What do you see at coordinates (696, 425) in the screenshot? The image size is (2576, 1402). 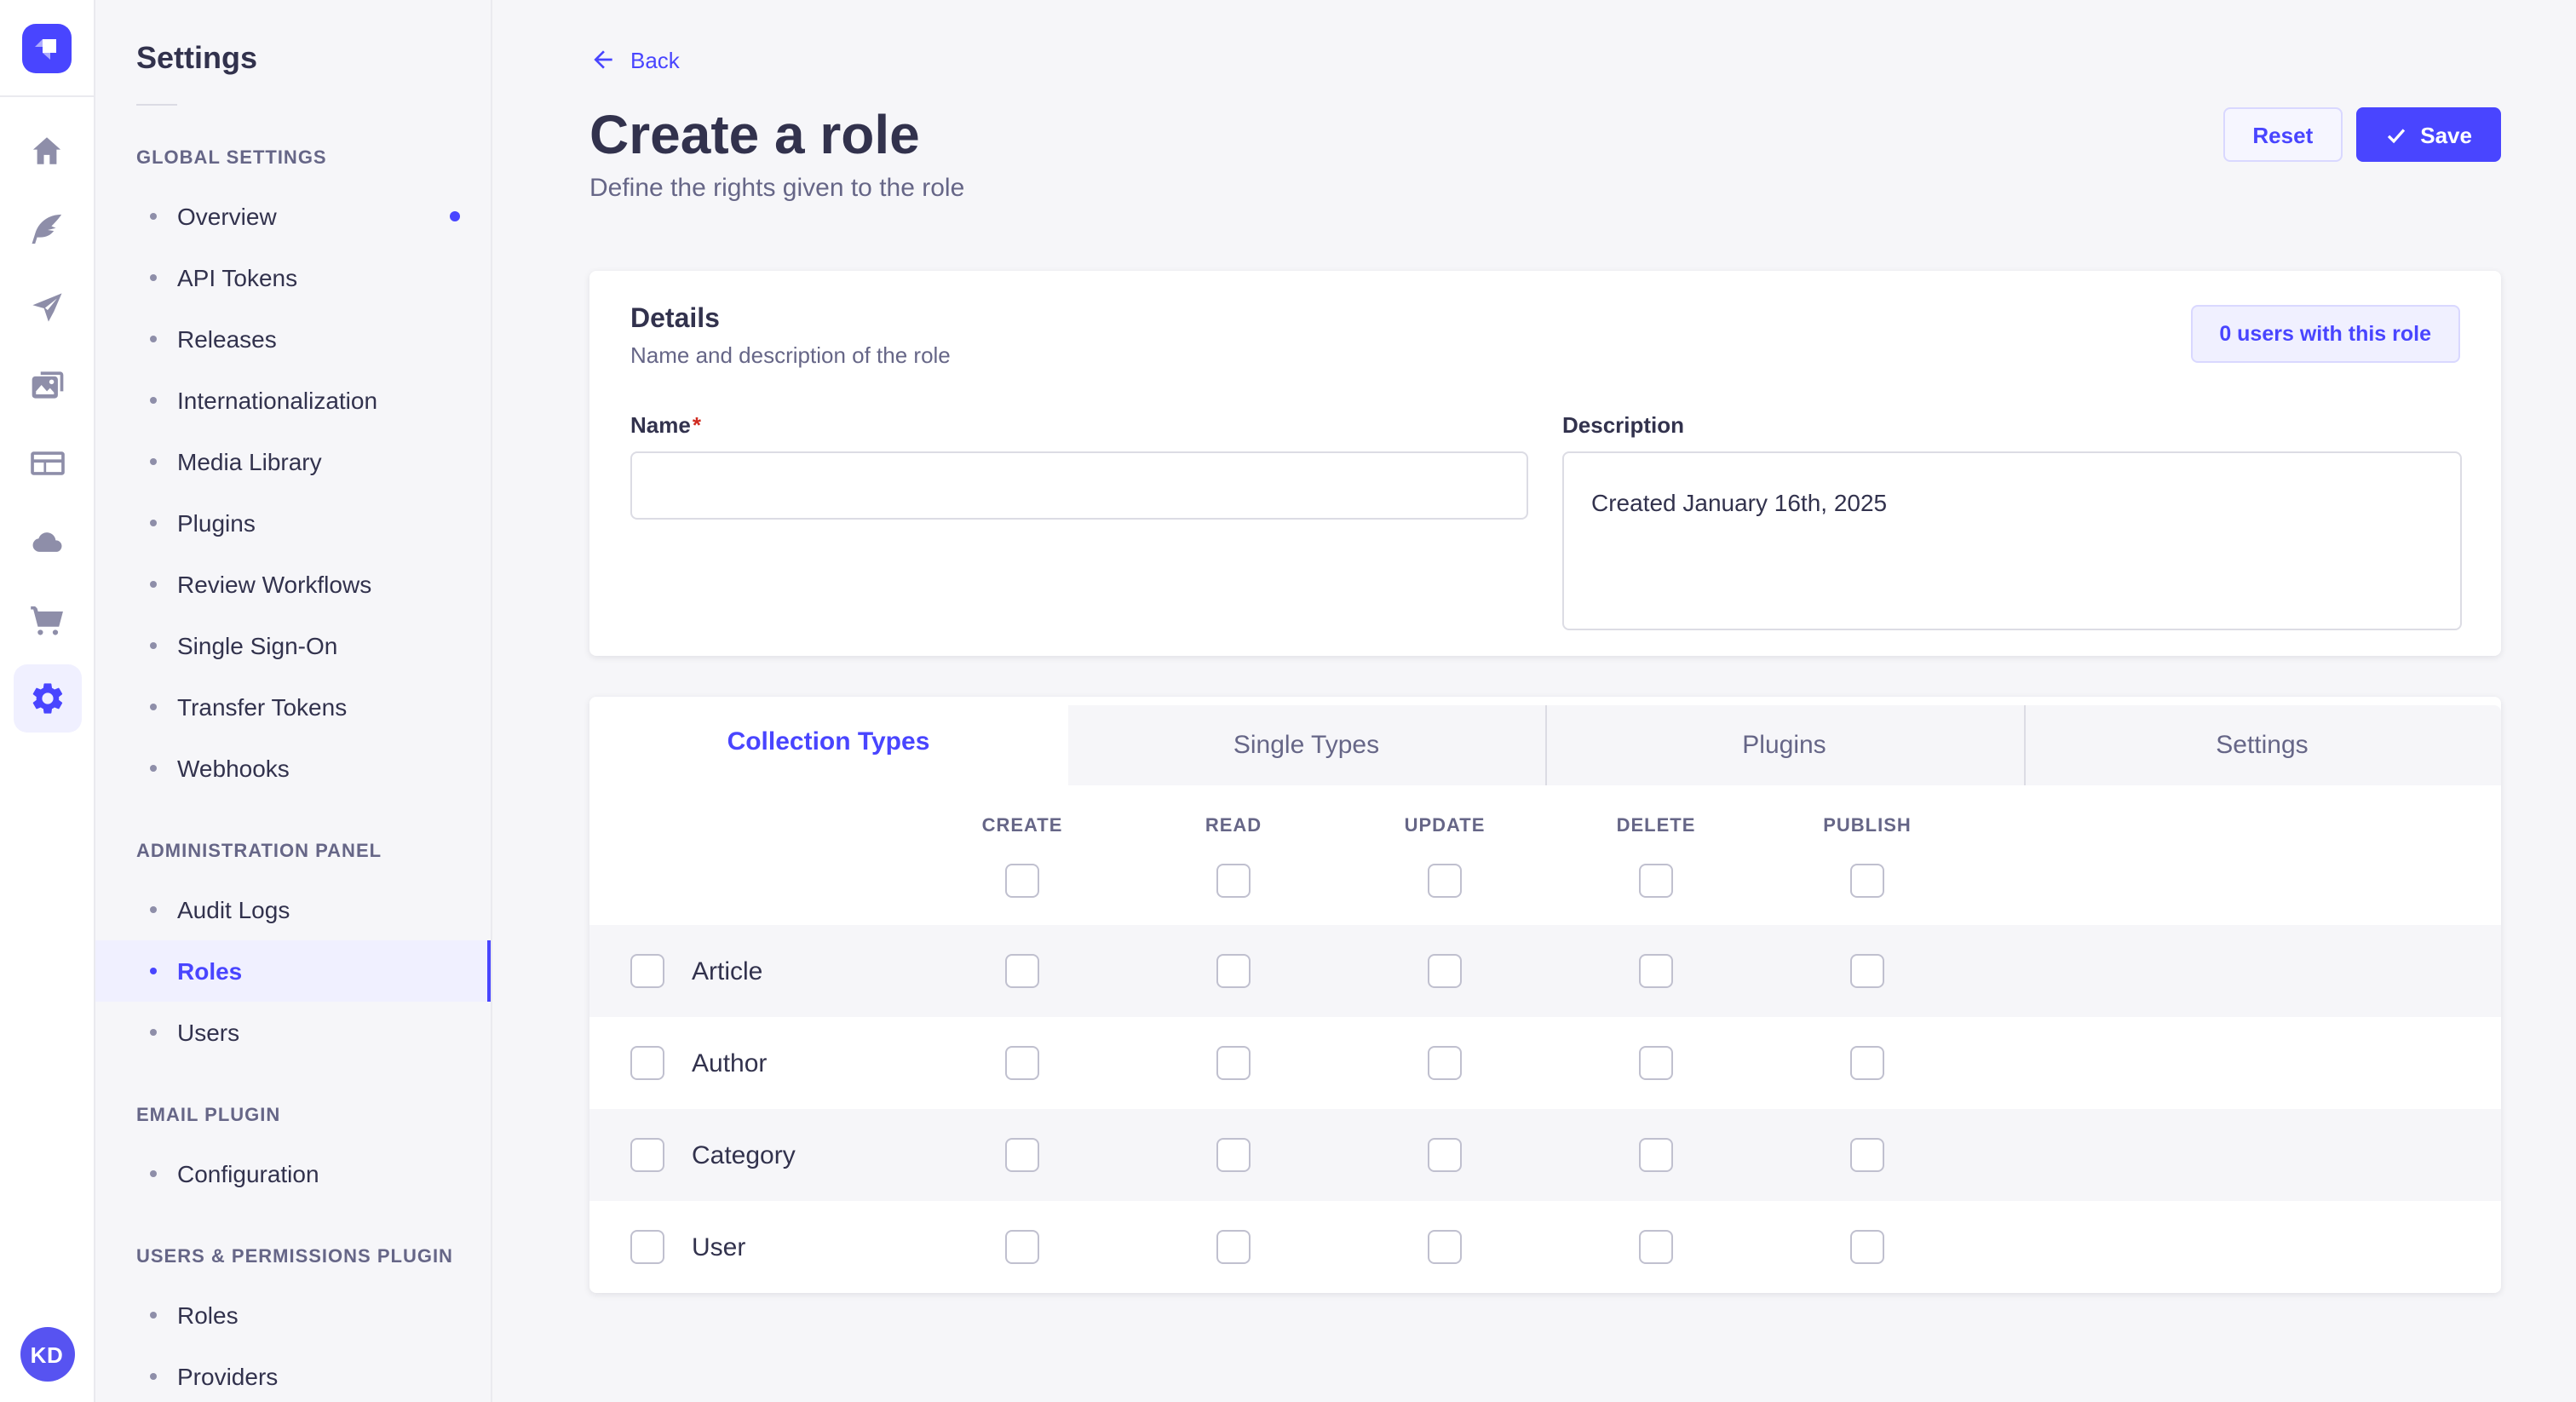 I see `required-asterisk: *` at bounding box center [696, 425].